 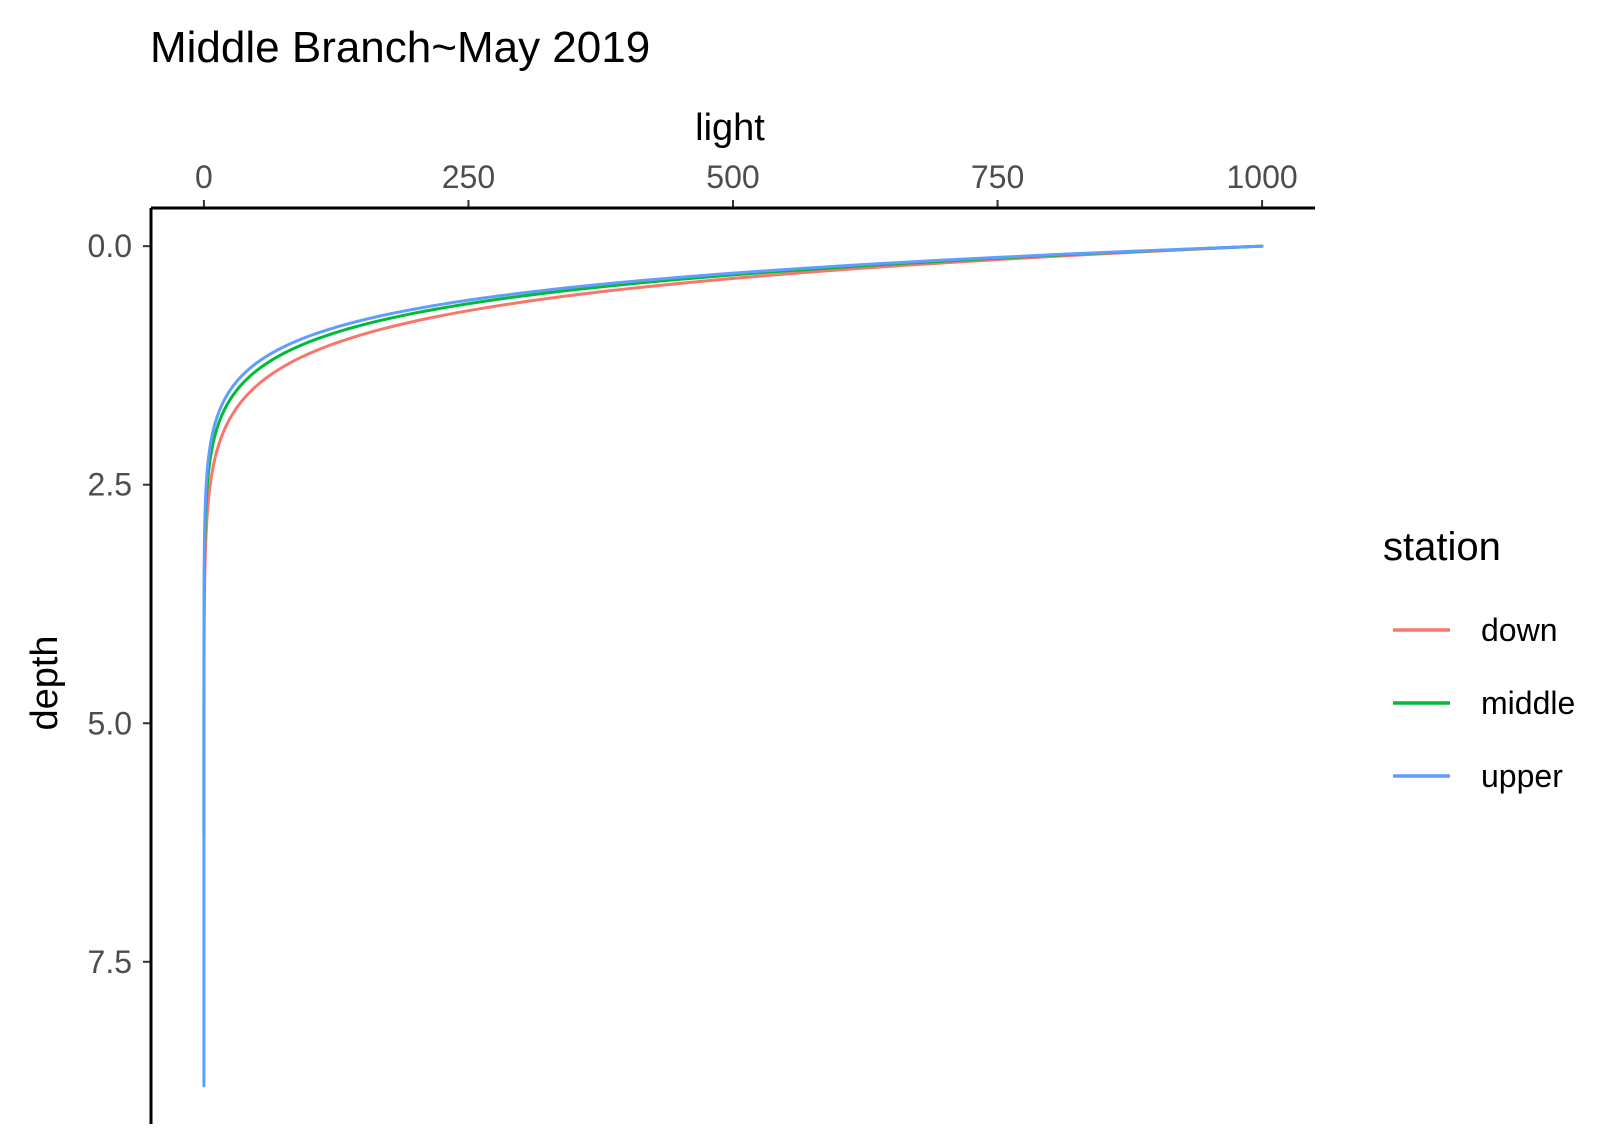 I want to click on y-axis-title: depth, so click(x=45, y=682).